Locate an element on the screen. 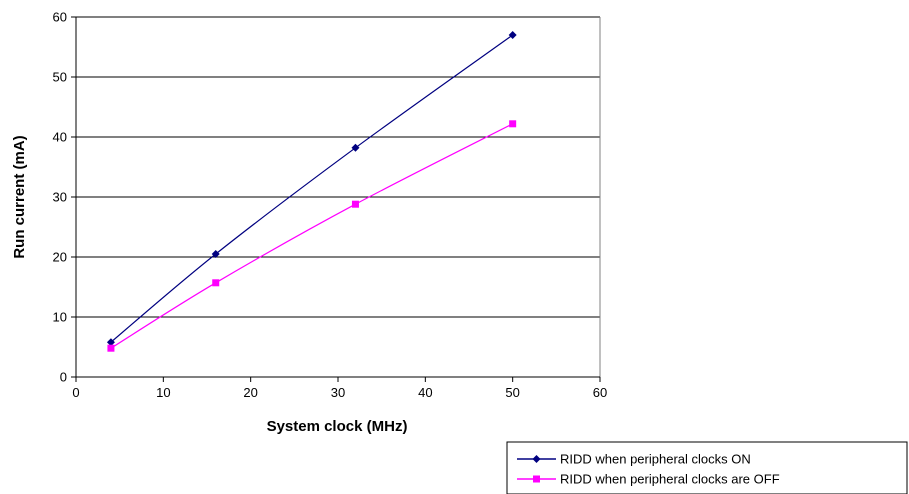 The image size is (909, 494). legend-item-2: RIDD when peripheral clocks are OFF is located at coordinates (648, 479).